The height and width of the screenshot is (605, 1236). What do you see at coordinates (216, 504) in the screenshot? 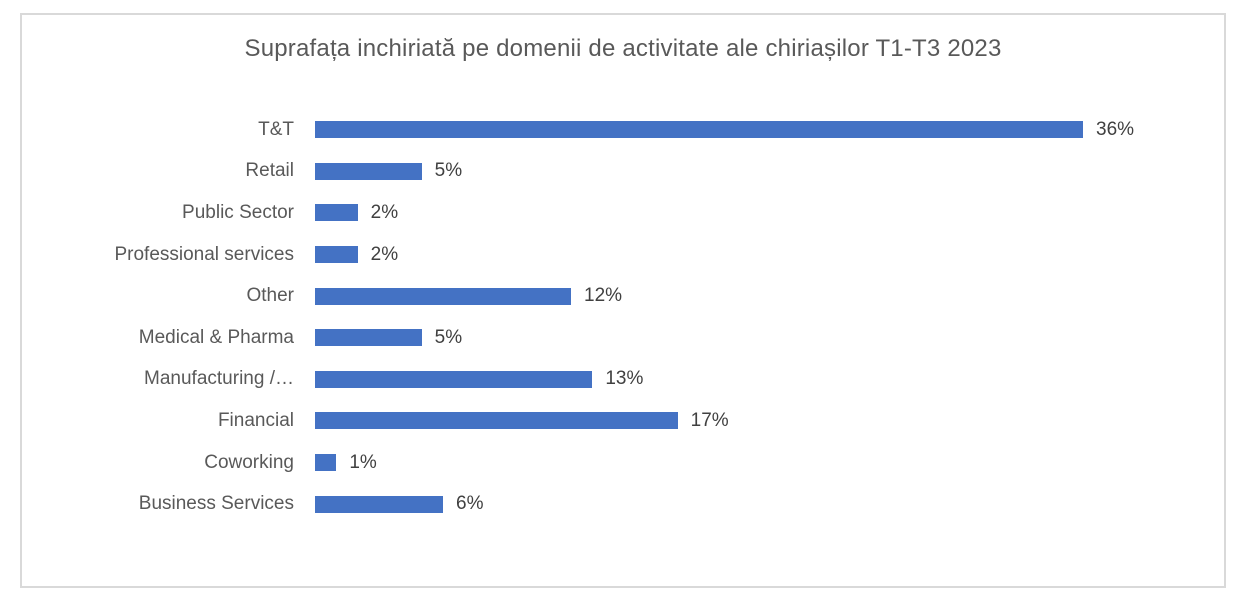
I see `category-label: Business Services` at bounding box center [216, 504].